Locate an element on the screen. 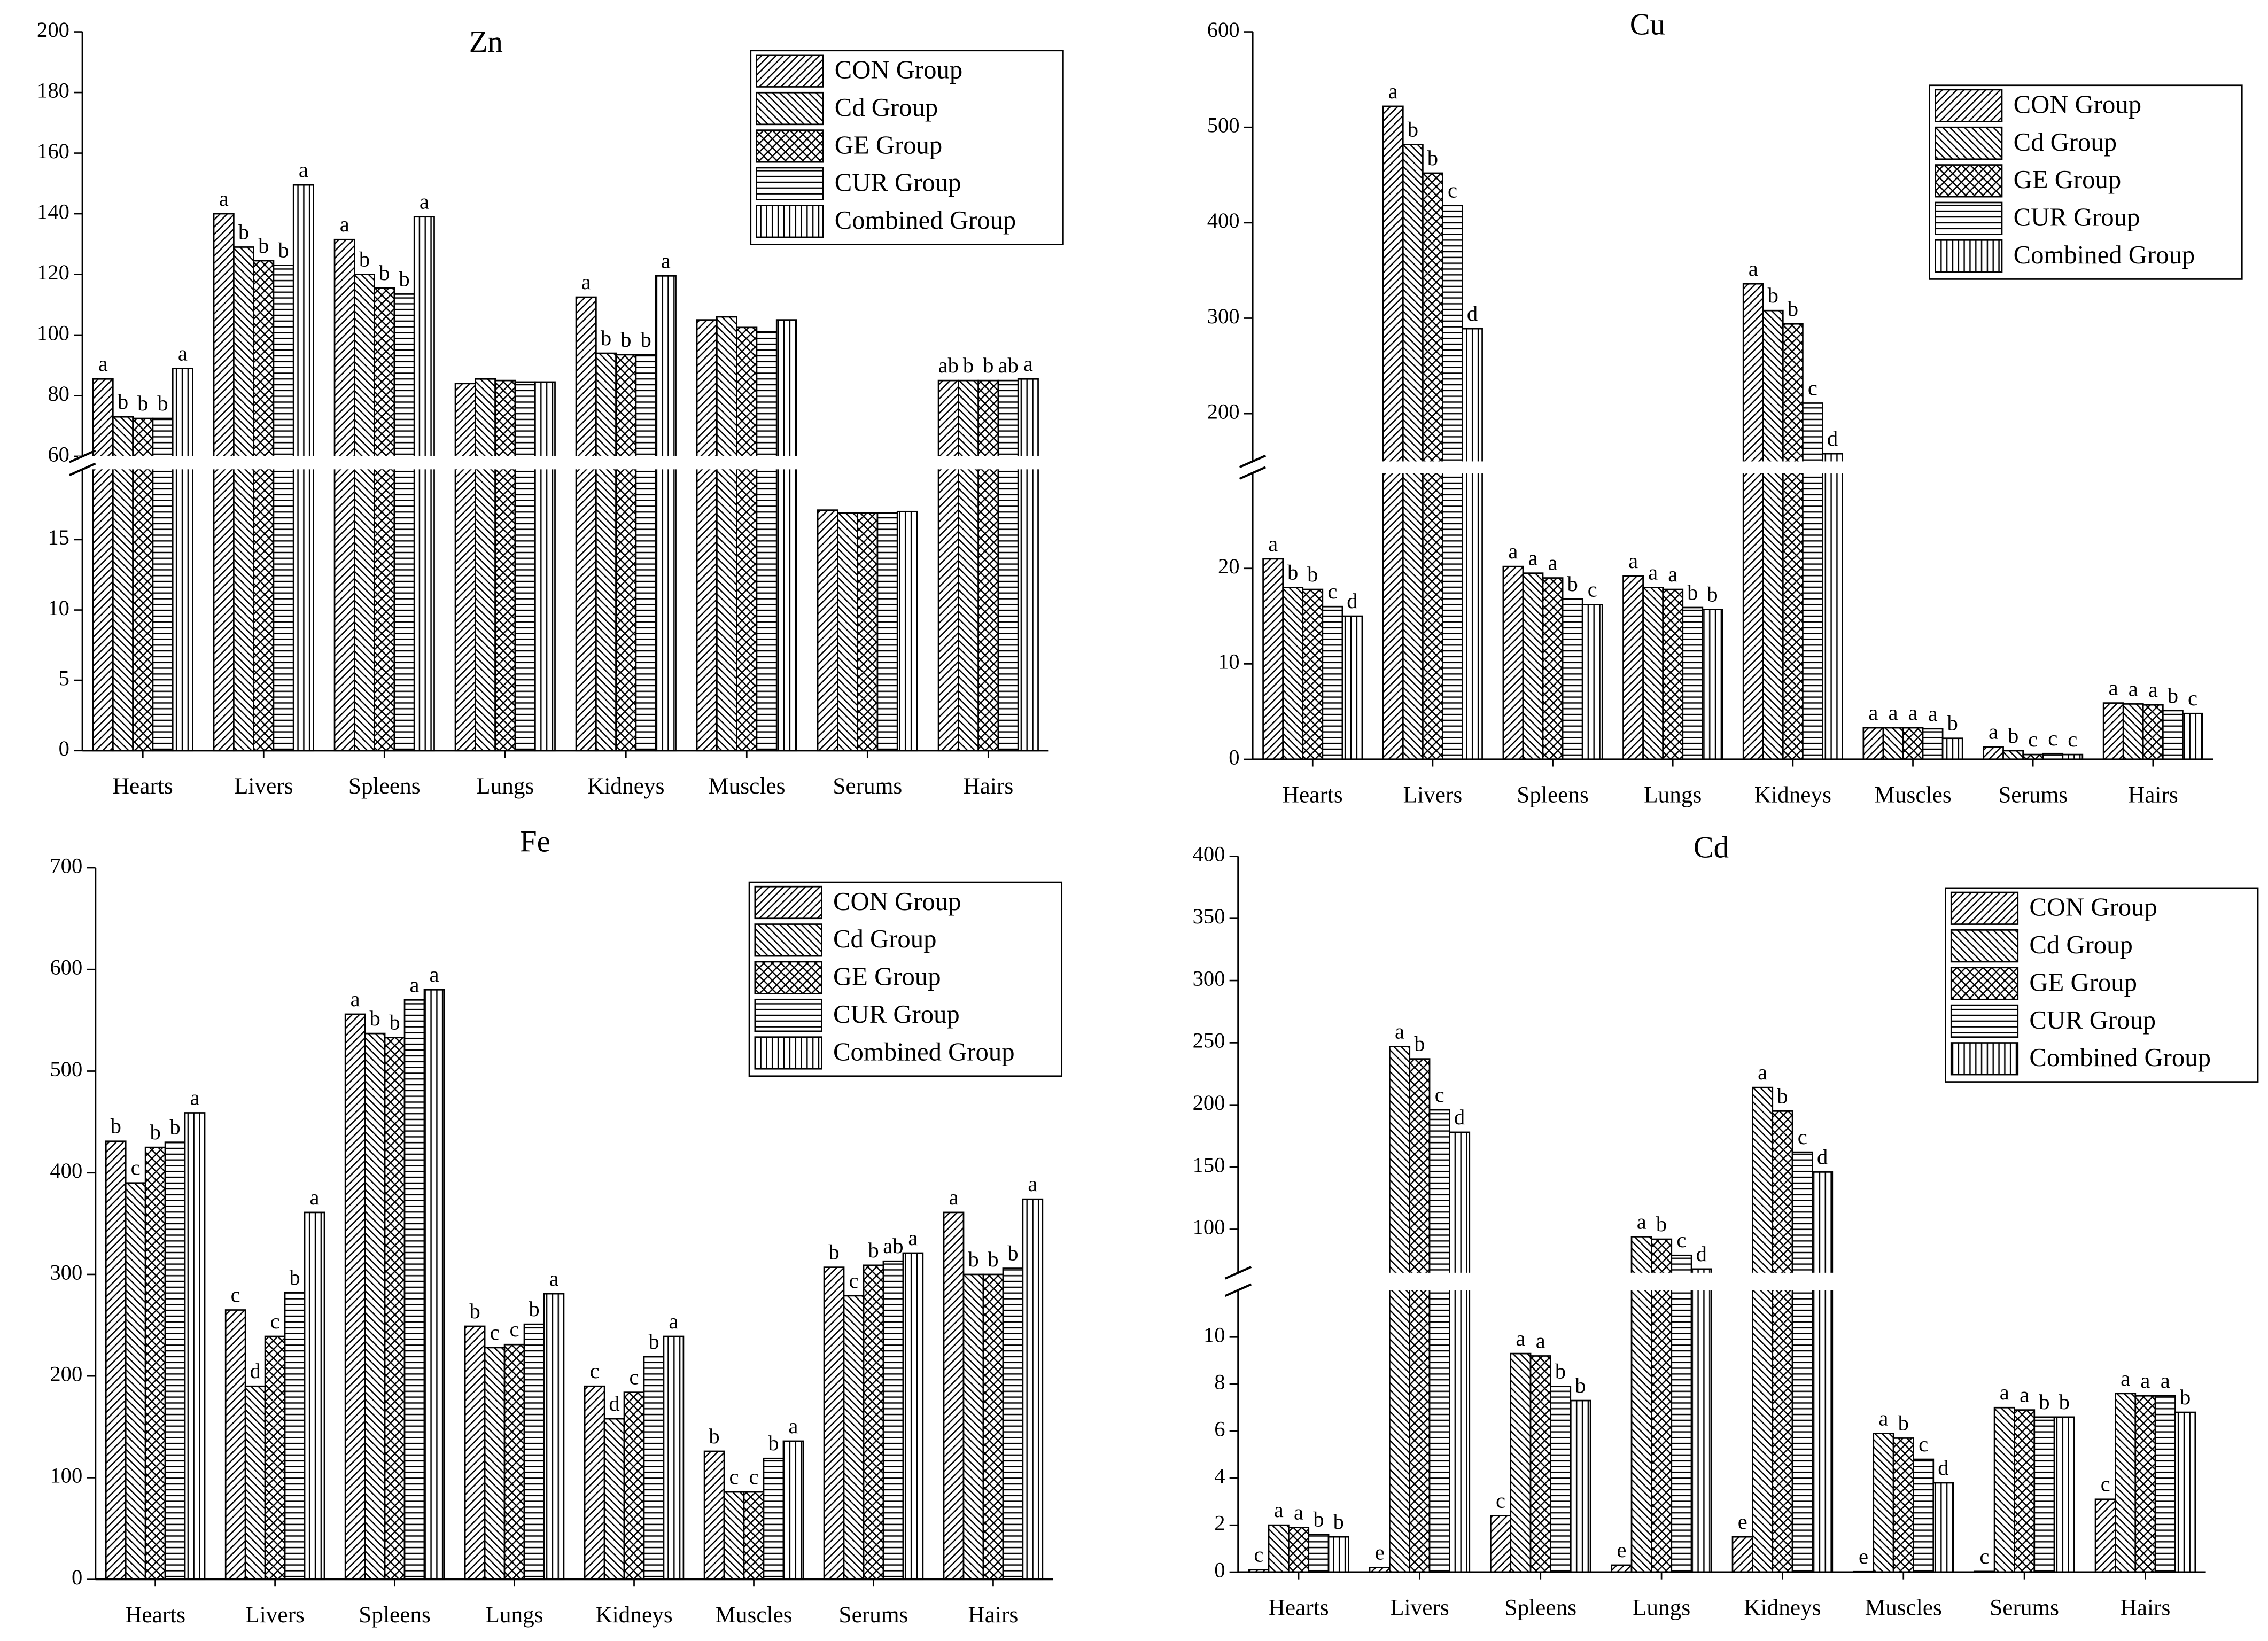 This screenshot has height=1641, width=2268. legend-label: GE Group is located at coordinates (887, 976).